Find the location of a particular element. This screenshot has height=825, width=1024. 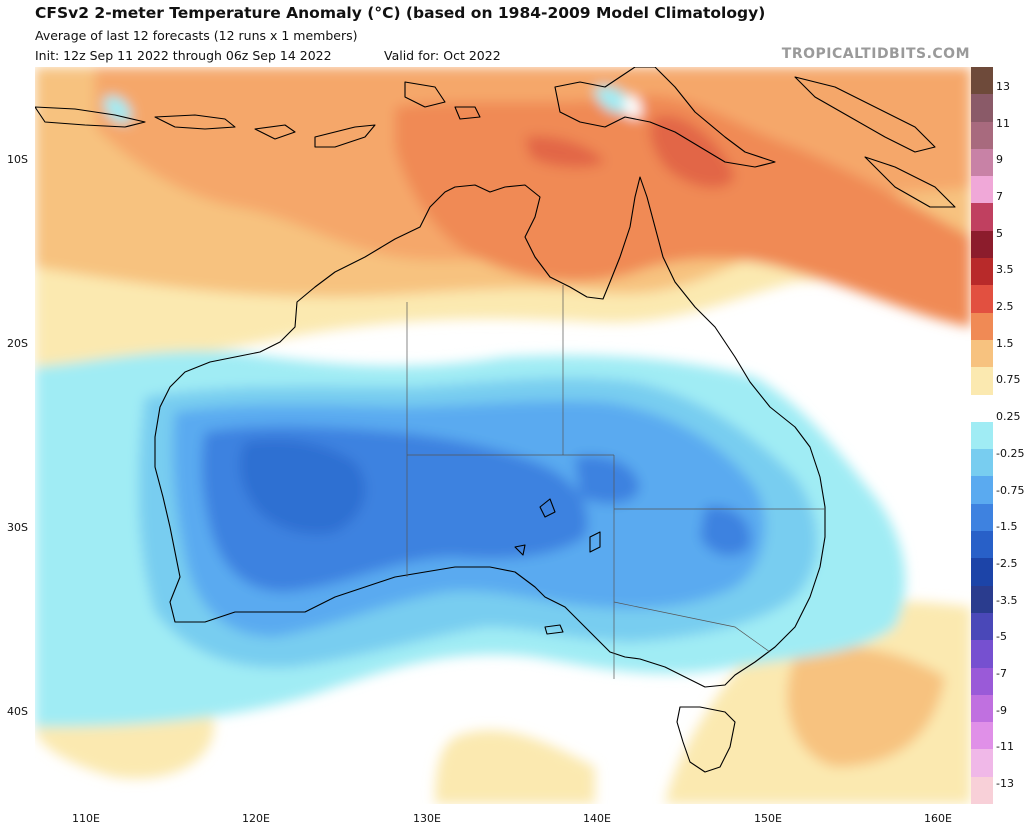

lon-label-120e: 120E is located at coordinates (256, 818).